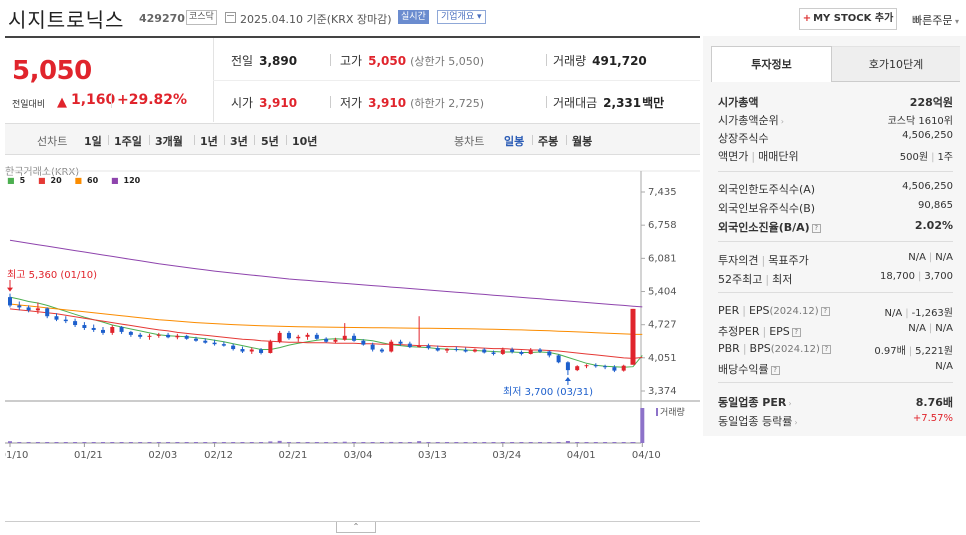 This screenshot has width=966, height=535. I want to click on y-tick-label: 6,758, so click(662, 225).